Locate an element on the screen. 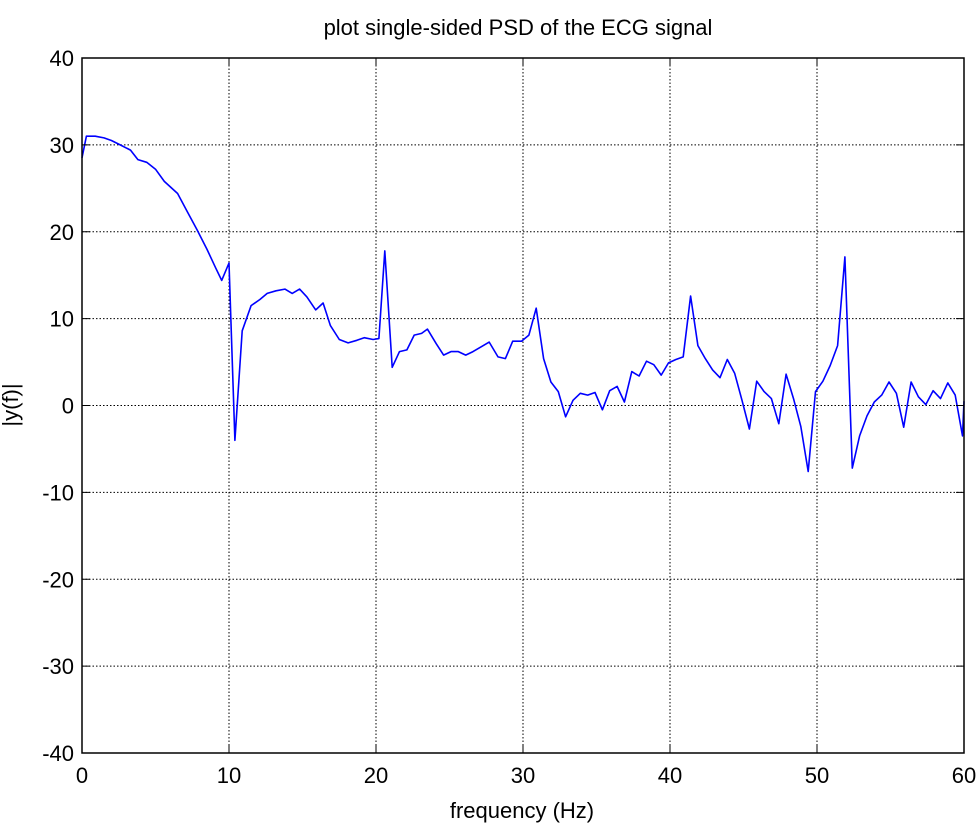 The image size is (978, 836). y-tick-label: -20 is located at coordinates (58, 579).